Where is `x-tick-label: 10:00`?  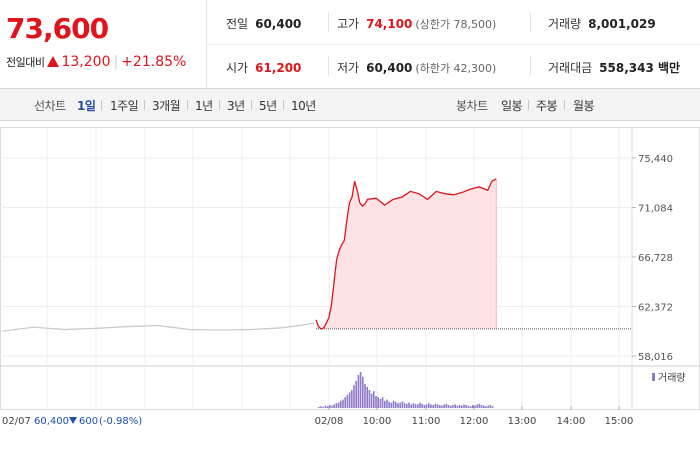 x-tick-label: 10:00 is located at coordinates (377, 421).